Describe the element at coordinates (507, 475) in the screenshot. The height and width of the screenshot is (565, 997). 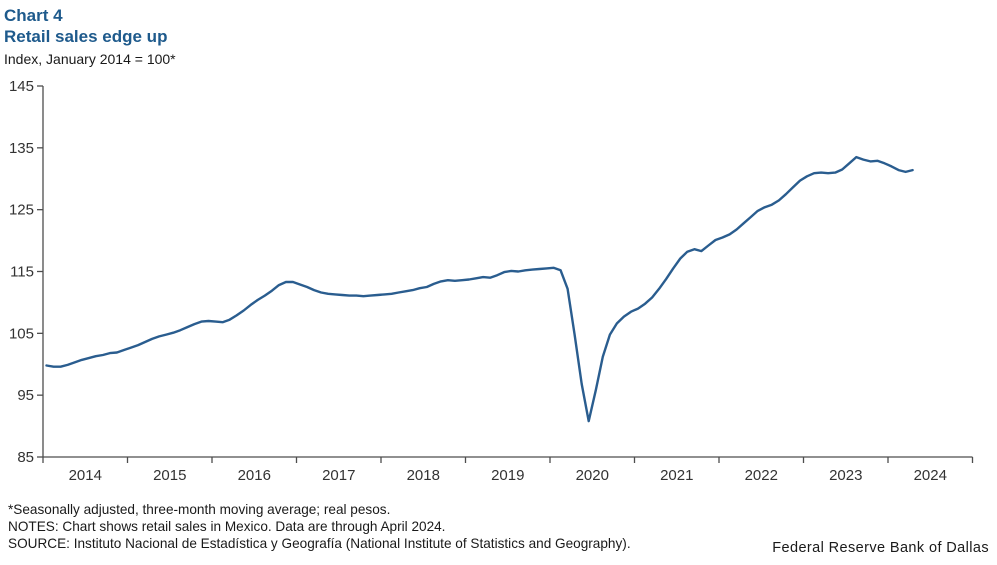
I see `x-axis-tick-label: 2019` at that location.